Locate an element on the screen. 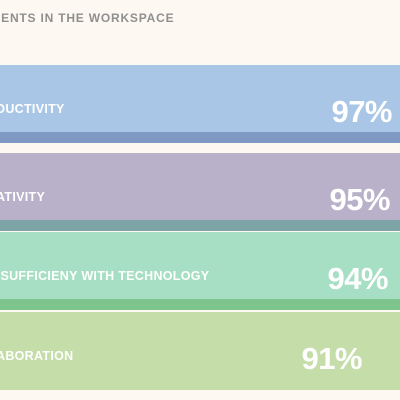  bar-label-4: ABORATION is located at coordinates (37, 356).